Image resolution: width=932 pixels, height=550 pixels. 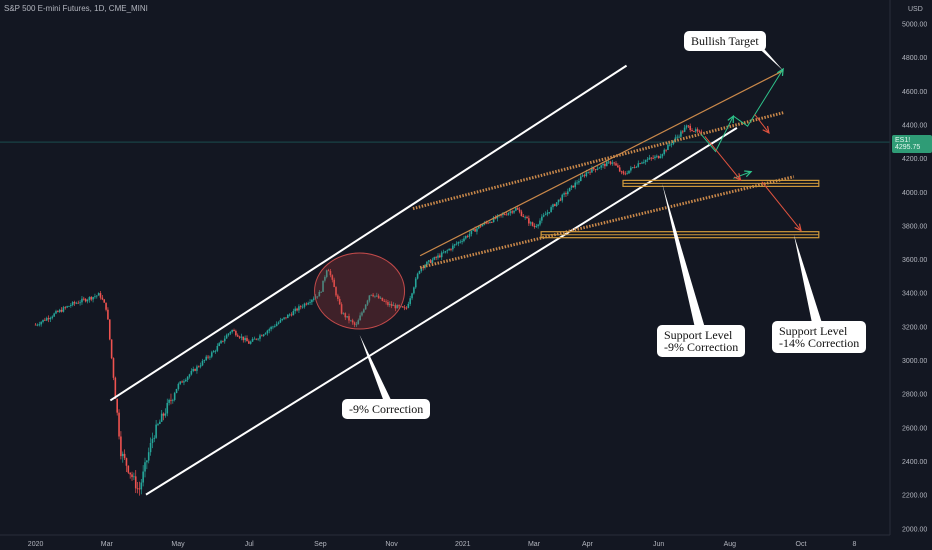 I want to click on x-tick-label: Apr, so click(x=588, y=544).